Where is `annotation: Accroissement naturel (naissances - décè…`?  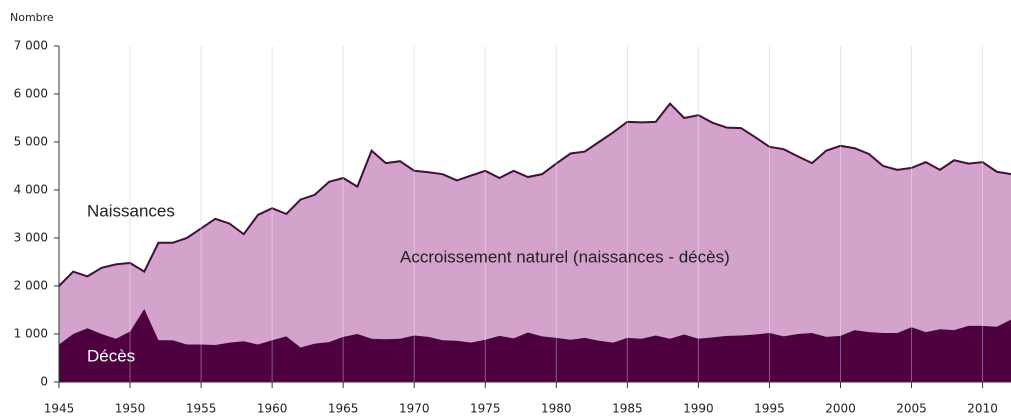
annotation: Accroissement naturel (naissances - décè… is located at coordinates (565, 256).